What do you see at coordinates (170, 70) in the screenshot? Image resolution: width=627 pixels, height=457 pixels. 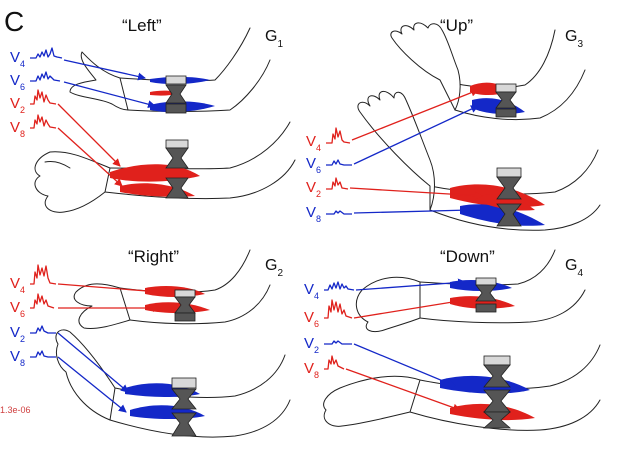 I see `panel-left-upper-arm` at bounding box center [170, 70].